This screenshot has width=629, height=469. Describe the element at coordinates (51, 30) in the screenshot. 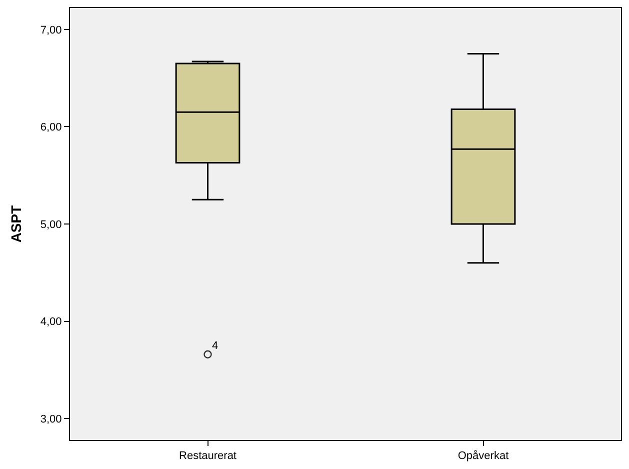

I see `y-tick-label: 7,00` at that location.